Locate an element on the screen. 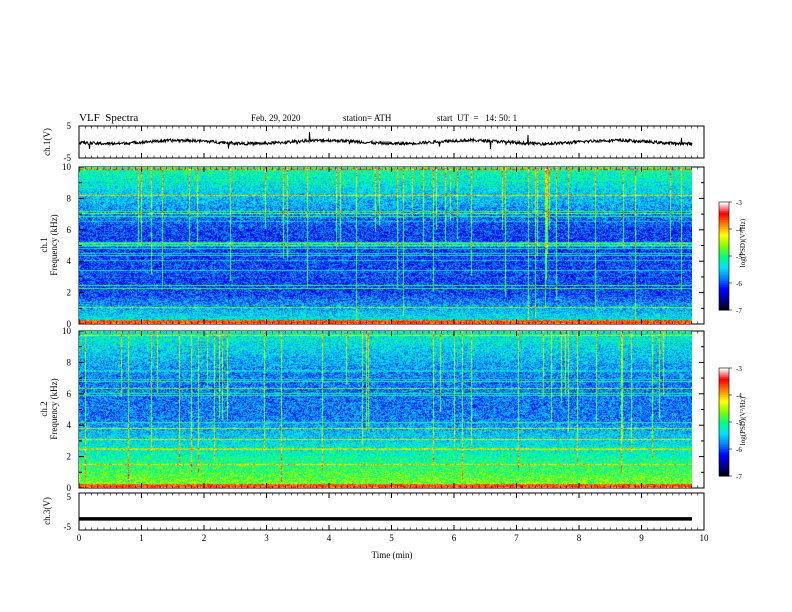 The height and width of the screenshot is (612, 792). station-label: station= ATH is located at coordinates (367, 118).